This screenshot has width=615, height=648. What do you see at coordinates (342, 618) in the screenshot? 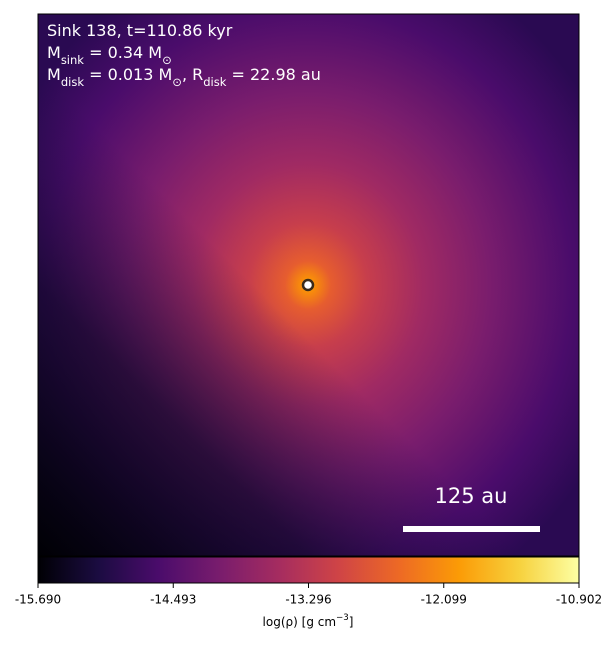
I see `text-part: −3` at bounding box center [342, 618].